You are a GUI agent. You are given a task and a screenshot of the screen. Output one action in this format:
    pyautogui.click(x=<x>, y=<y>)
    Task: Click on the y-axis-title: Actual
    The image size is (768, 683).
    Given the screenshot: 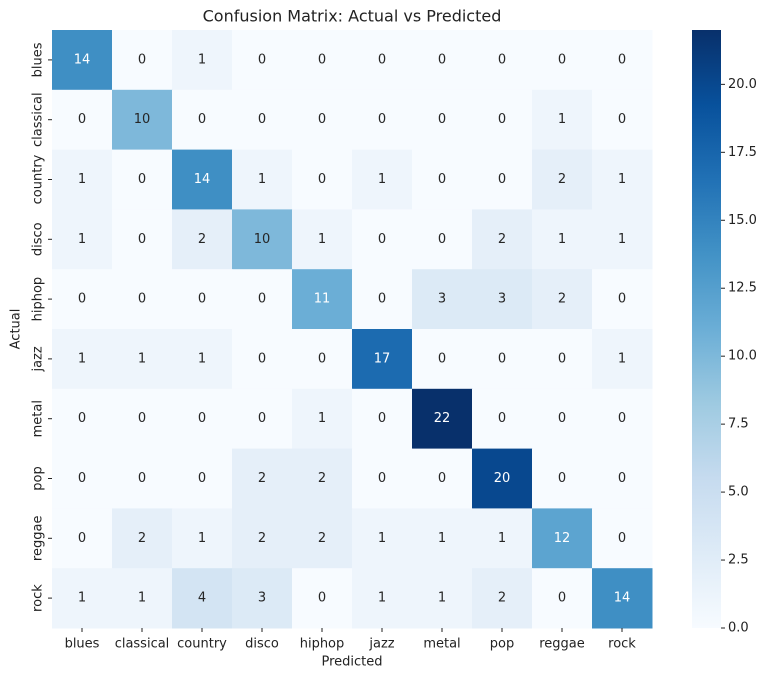 What is the action you would take?
    pyautogui.click(x=16, y=329)
    